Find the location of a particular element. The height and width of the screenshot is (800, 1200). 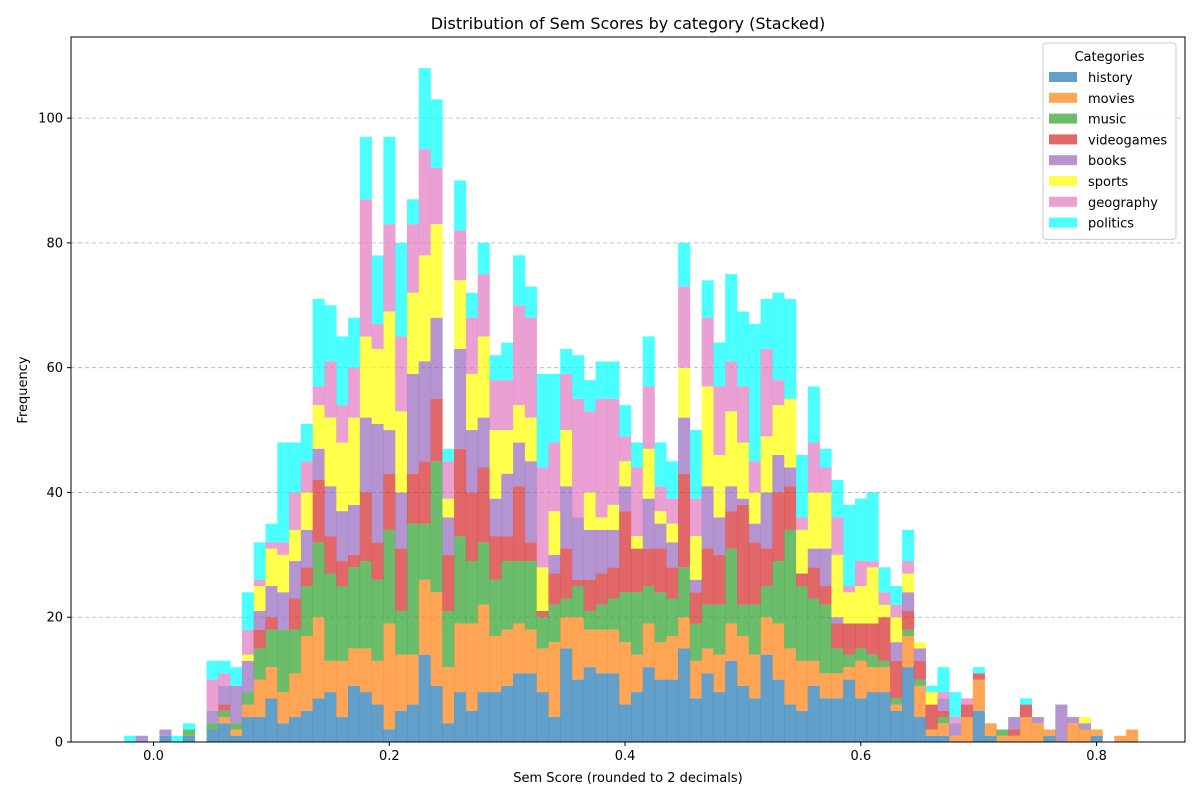

legend-swatch-sports is located at coordinates (1063, 181).